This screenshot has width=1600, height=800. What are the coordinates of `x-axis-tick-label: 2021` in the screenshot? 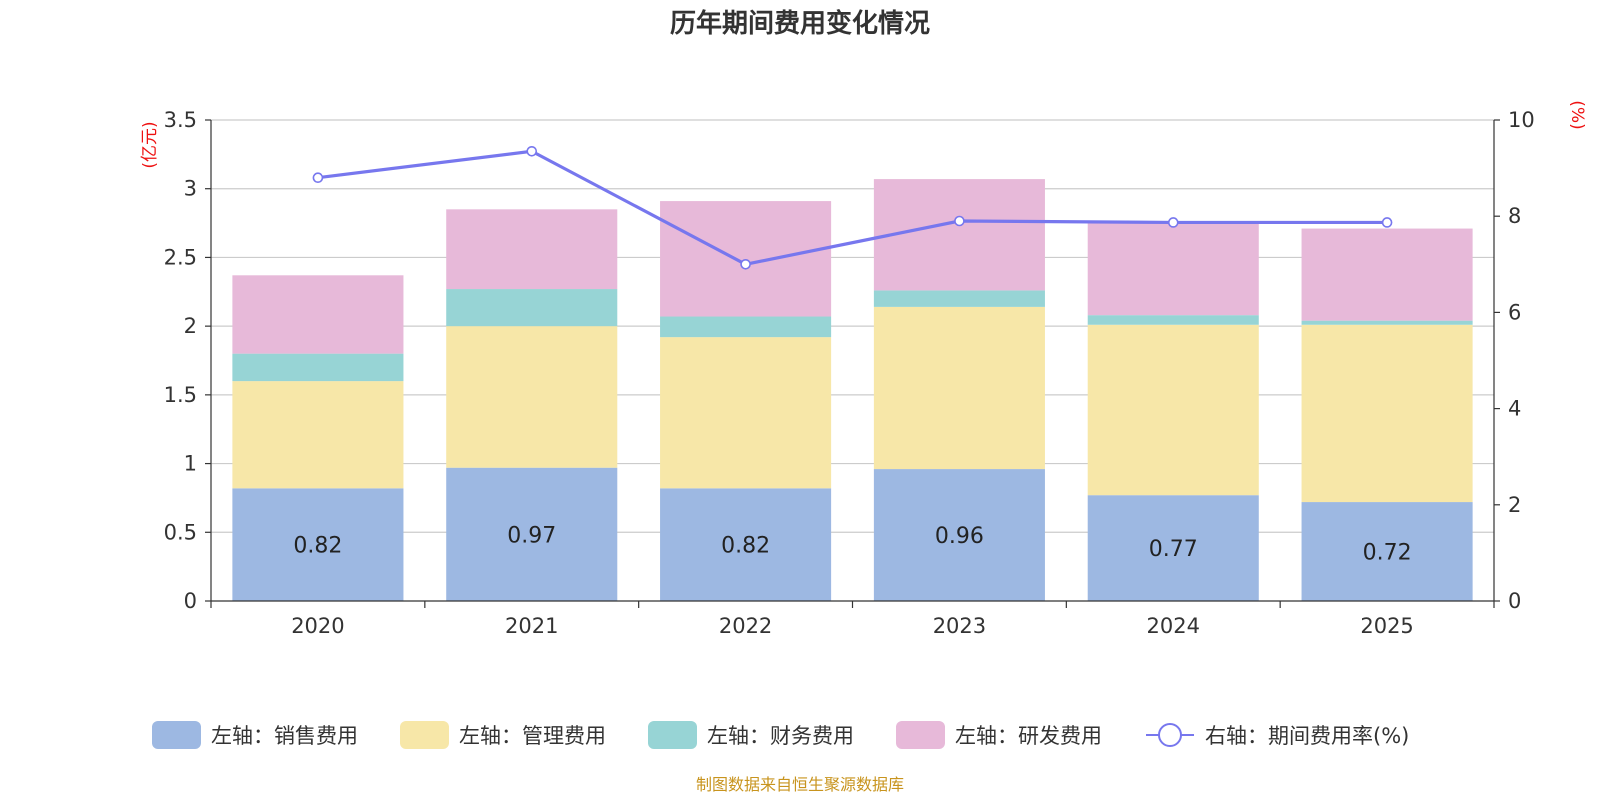 It's located at (531, 626).